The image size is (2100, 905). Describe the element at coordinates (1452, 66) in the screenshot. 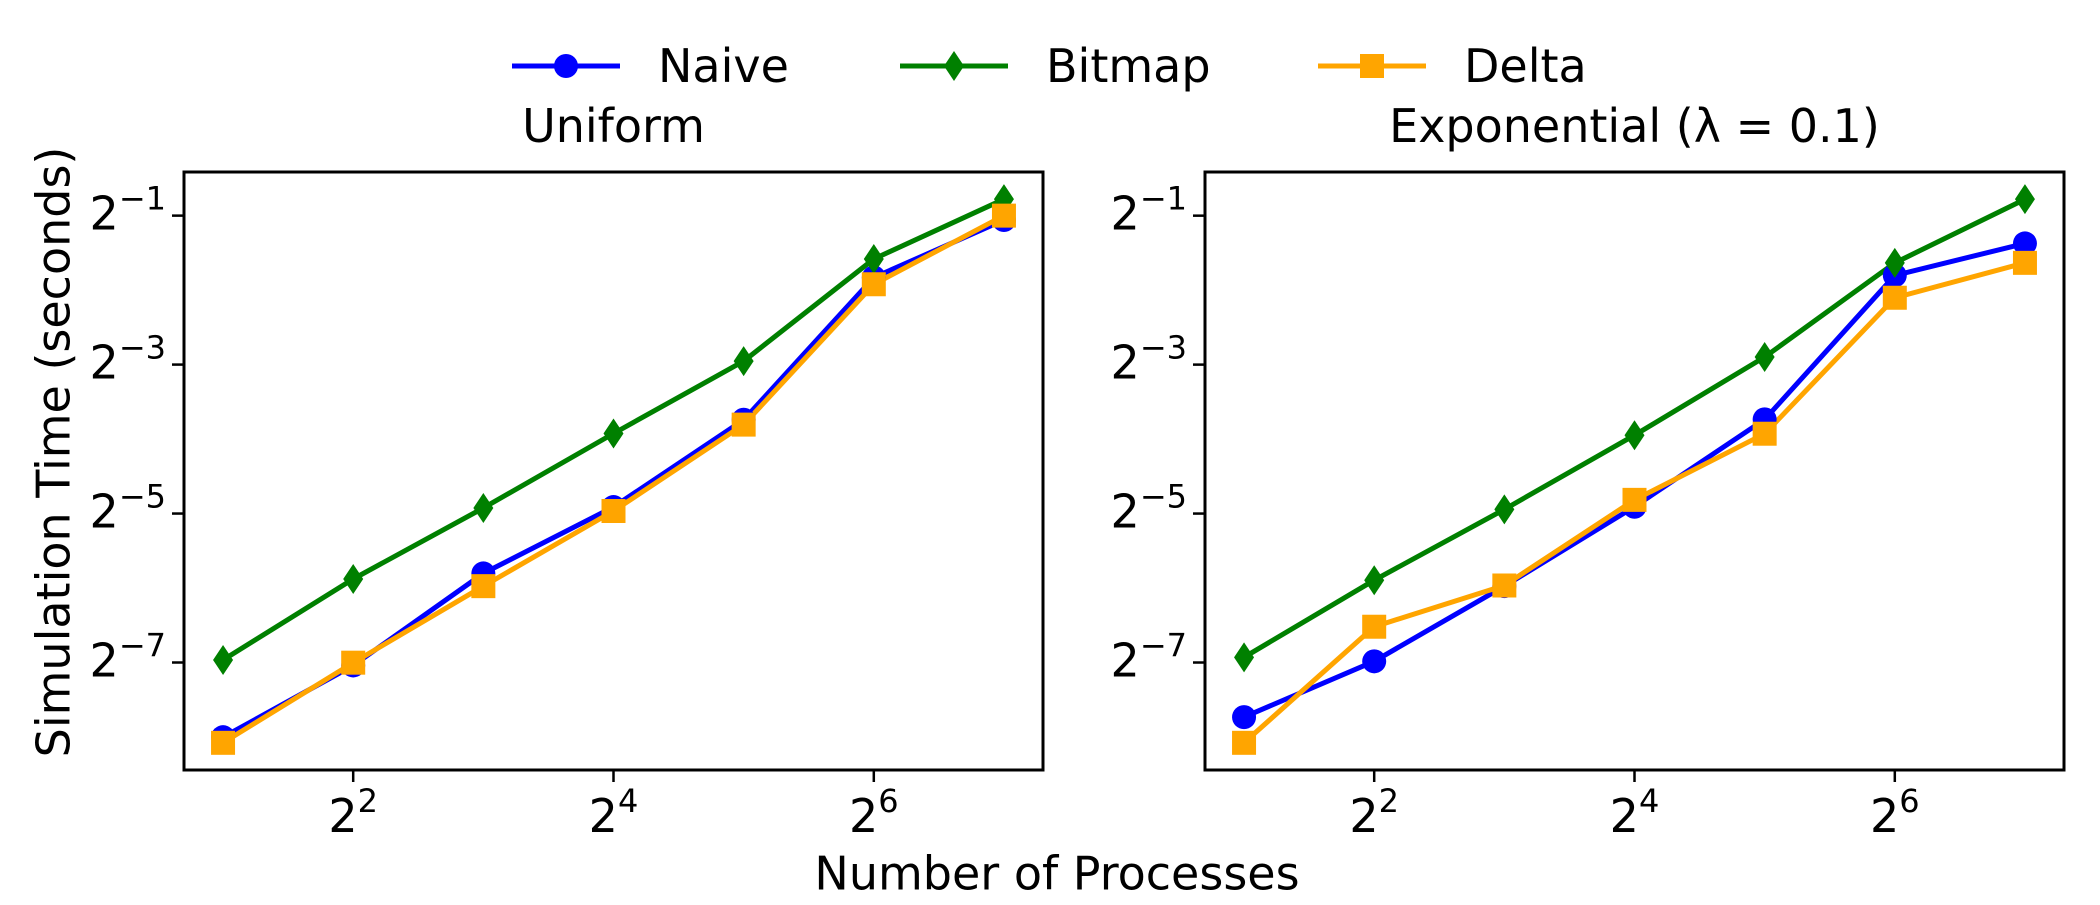

I see `legend-item-delta: Delta` at that location.